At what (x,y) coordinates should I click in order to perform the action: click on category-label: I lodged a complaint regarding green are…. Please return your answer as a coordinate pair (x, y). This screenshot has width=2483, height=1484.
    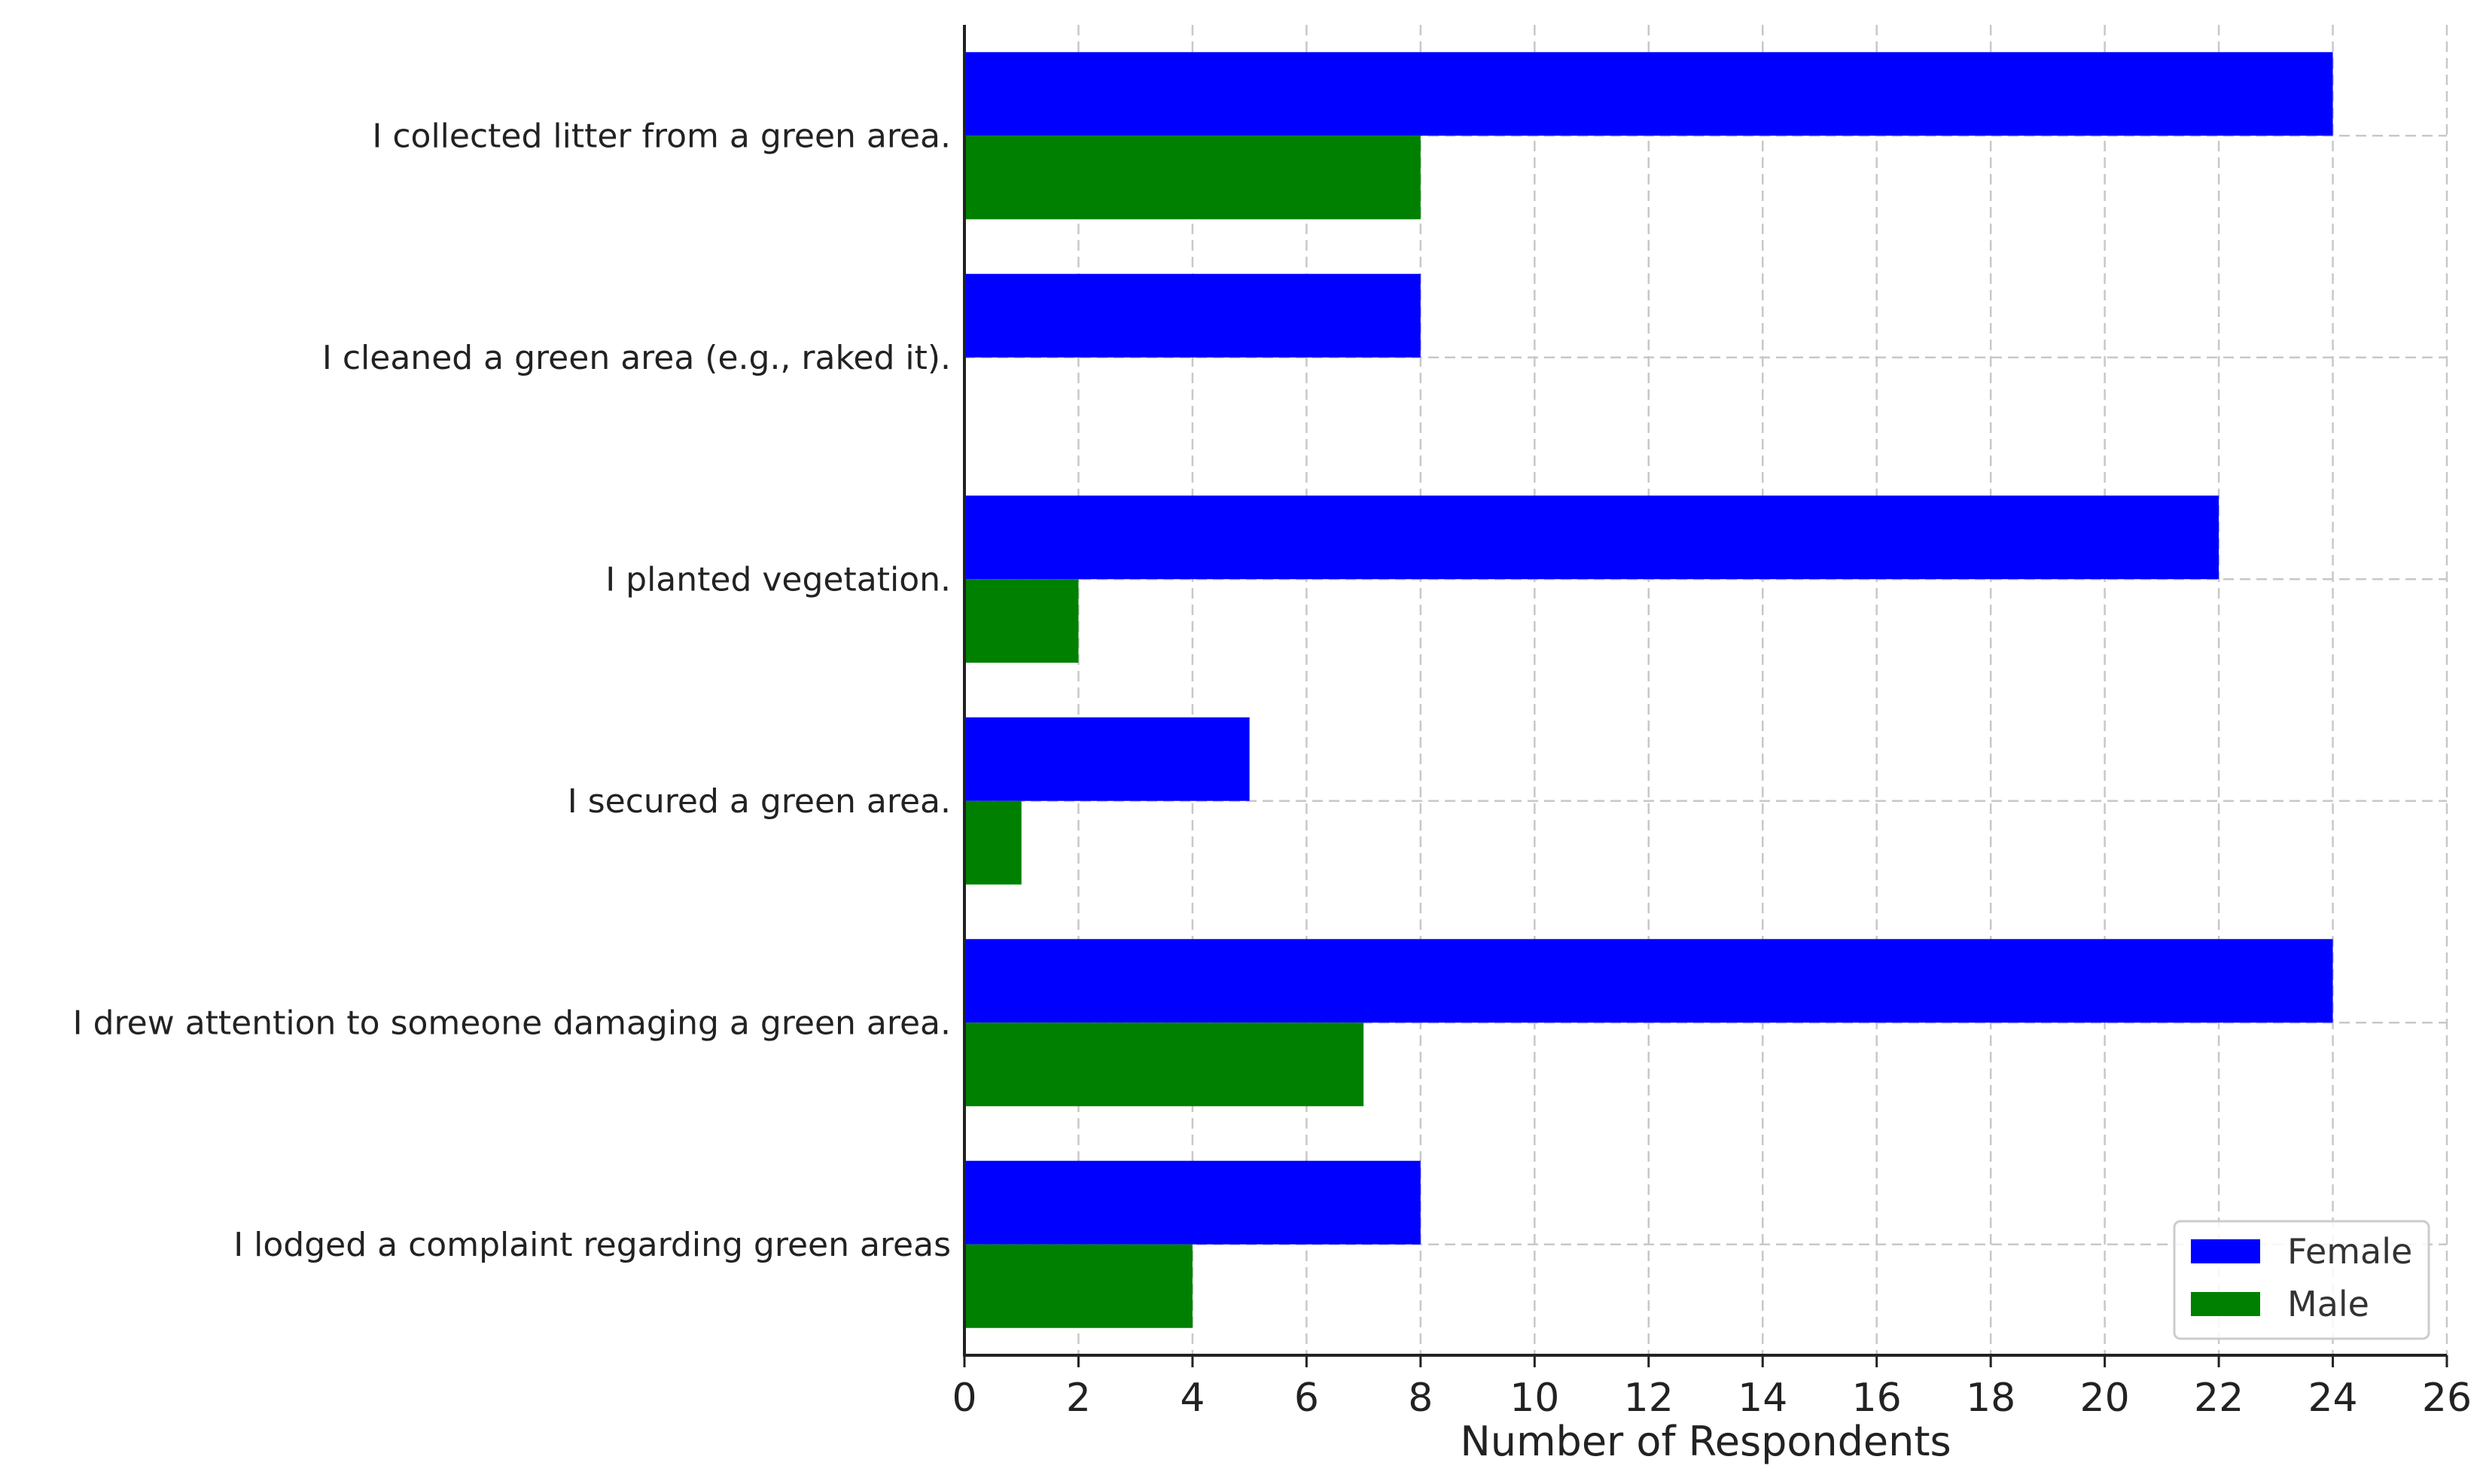
    Looking at the image, I should click on (592, 1245).